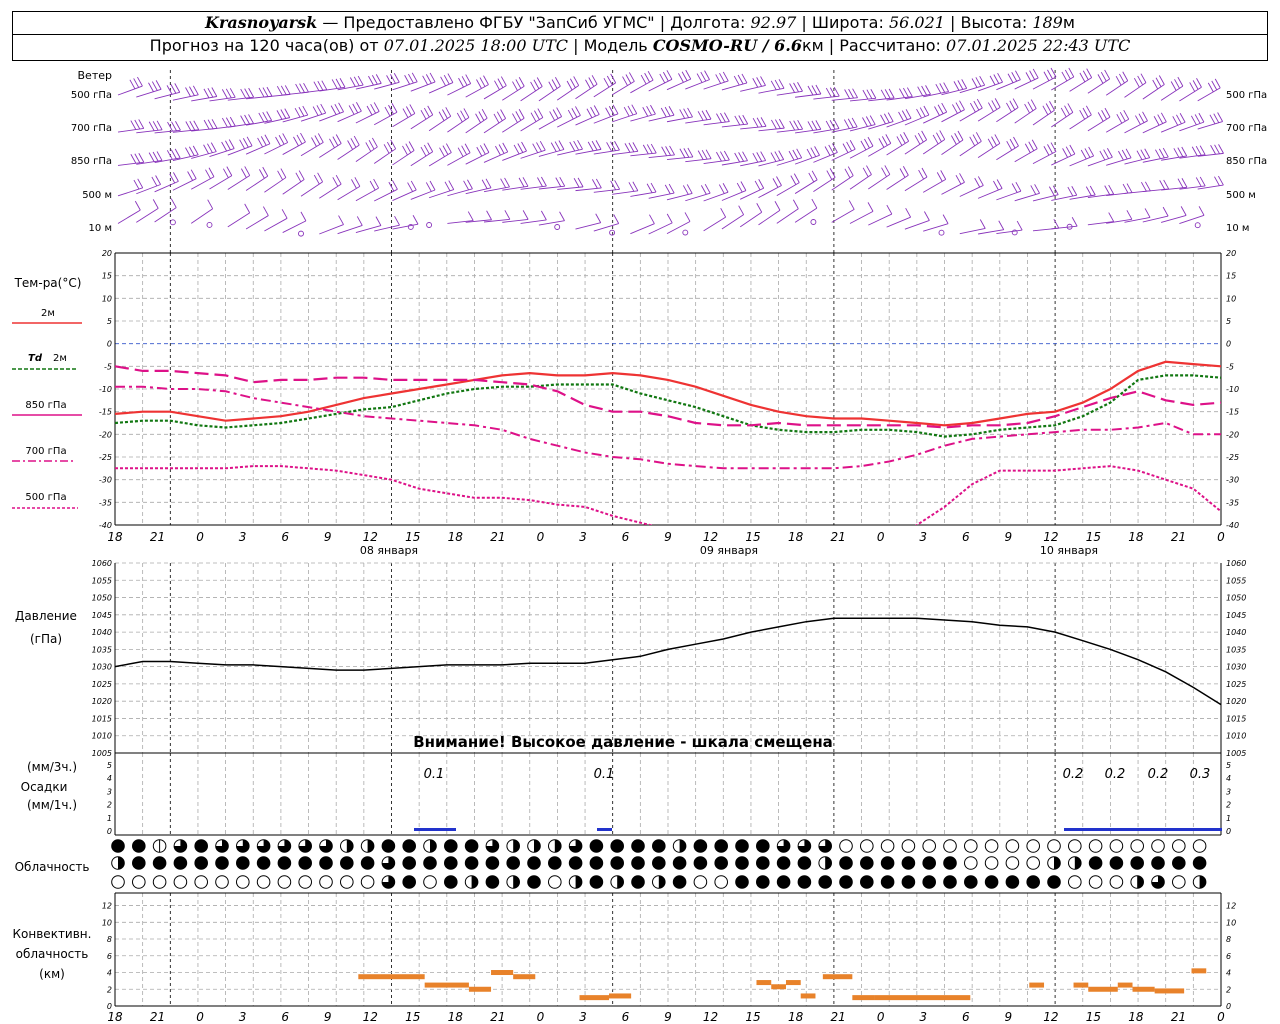 This screenshot has width=1280, height=1024. Describe the element at coordinates (100, 228) in the screenshot. I see `wind-level-label: 10 м` at that location.